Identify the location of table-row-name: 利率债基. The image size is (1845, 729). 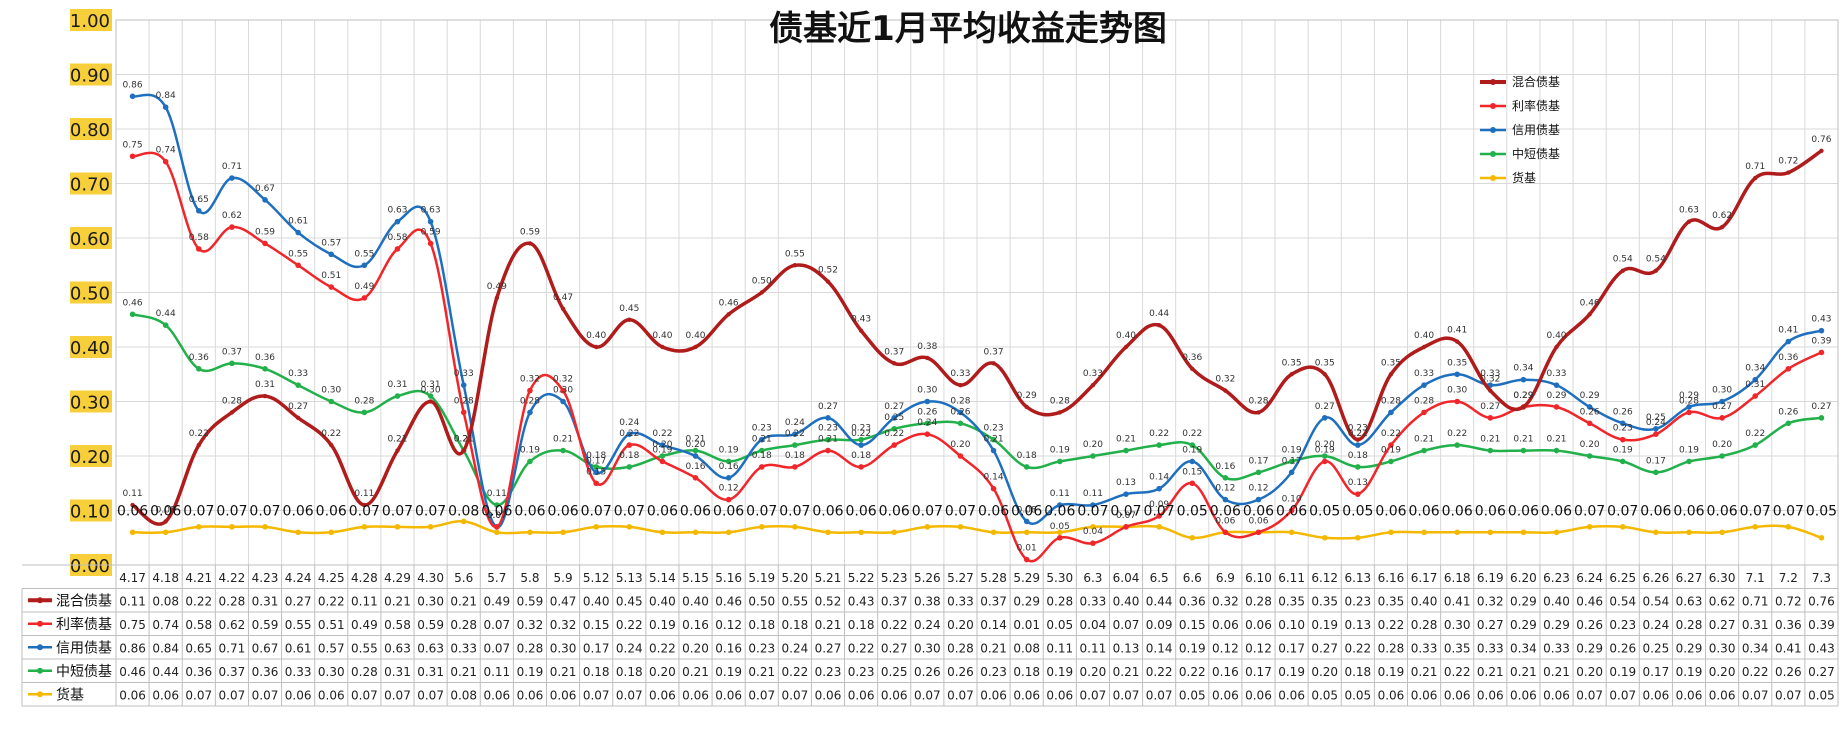
(84, 624).